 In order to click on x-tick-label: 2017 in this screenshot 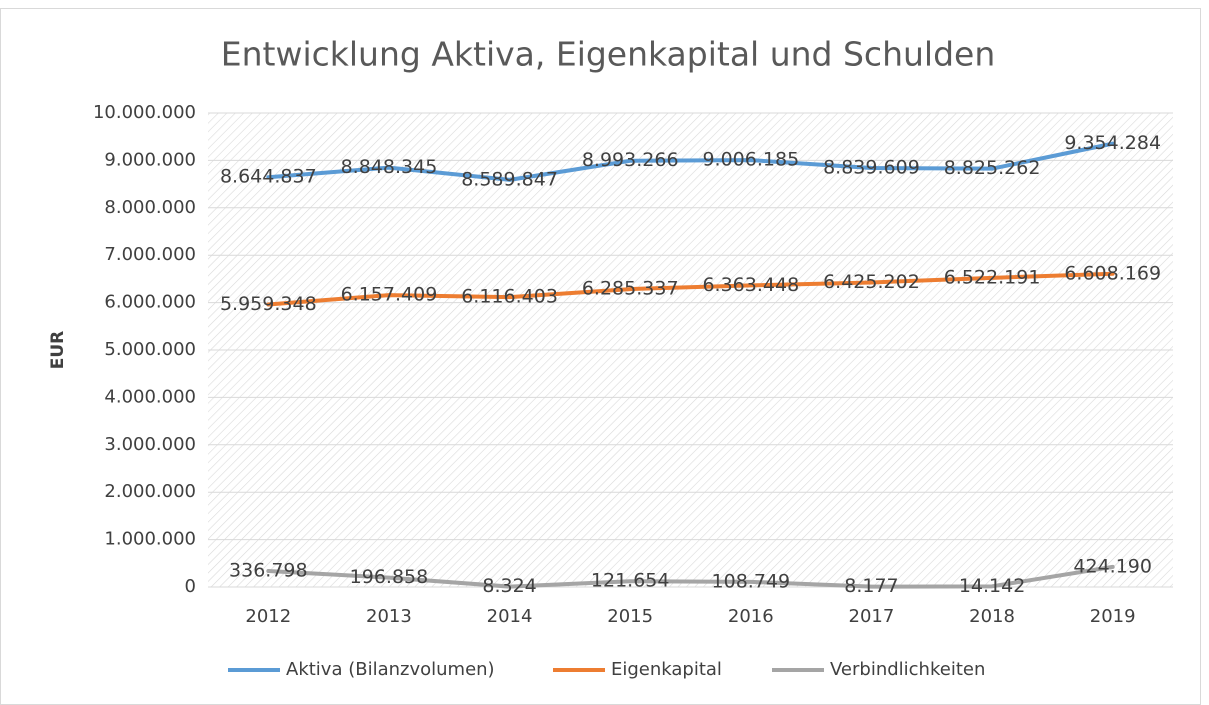, I will do `click(872, 616)`.